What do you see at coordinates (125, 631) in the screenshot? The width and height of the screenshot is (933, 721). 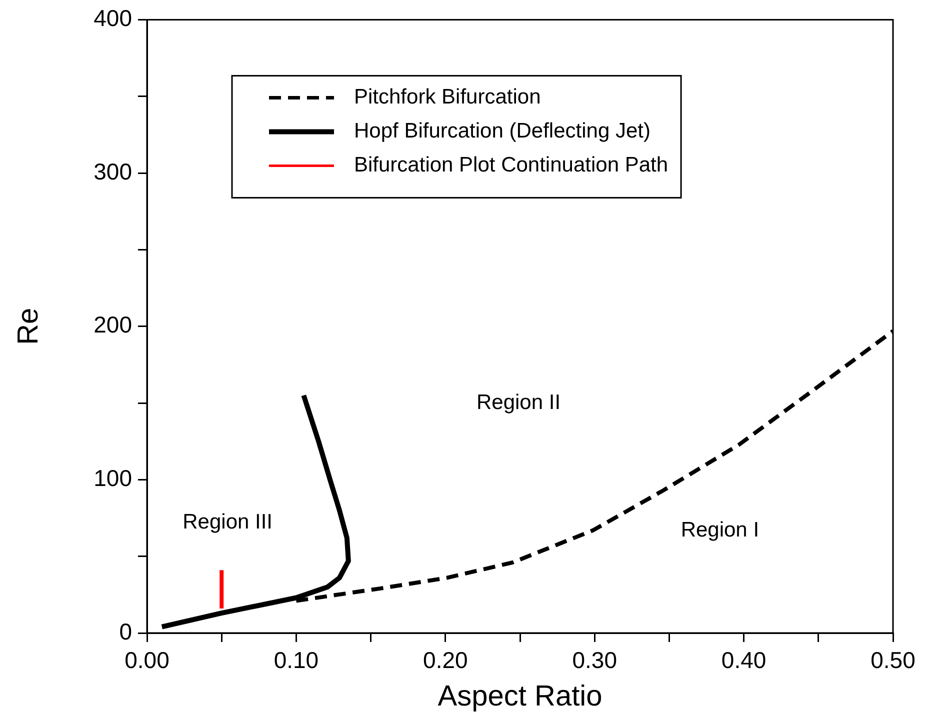 I see `y-tick-label: 0` at bounding box center [125, 631].